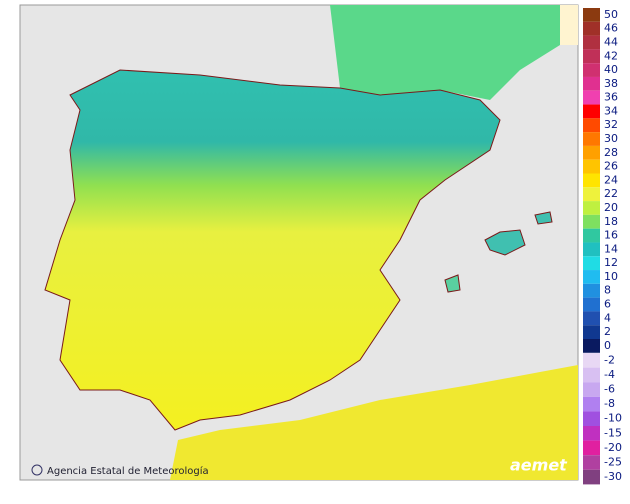 The height and width of the screenshot is (504, 630). What do you see at coordinates (609, 374) in the screenshot?
I see `legend-label: -4` at bounding box center [609, 374].